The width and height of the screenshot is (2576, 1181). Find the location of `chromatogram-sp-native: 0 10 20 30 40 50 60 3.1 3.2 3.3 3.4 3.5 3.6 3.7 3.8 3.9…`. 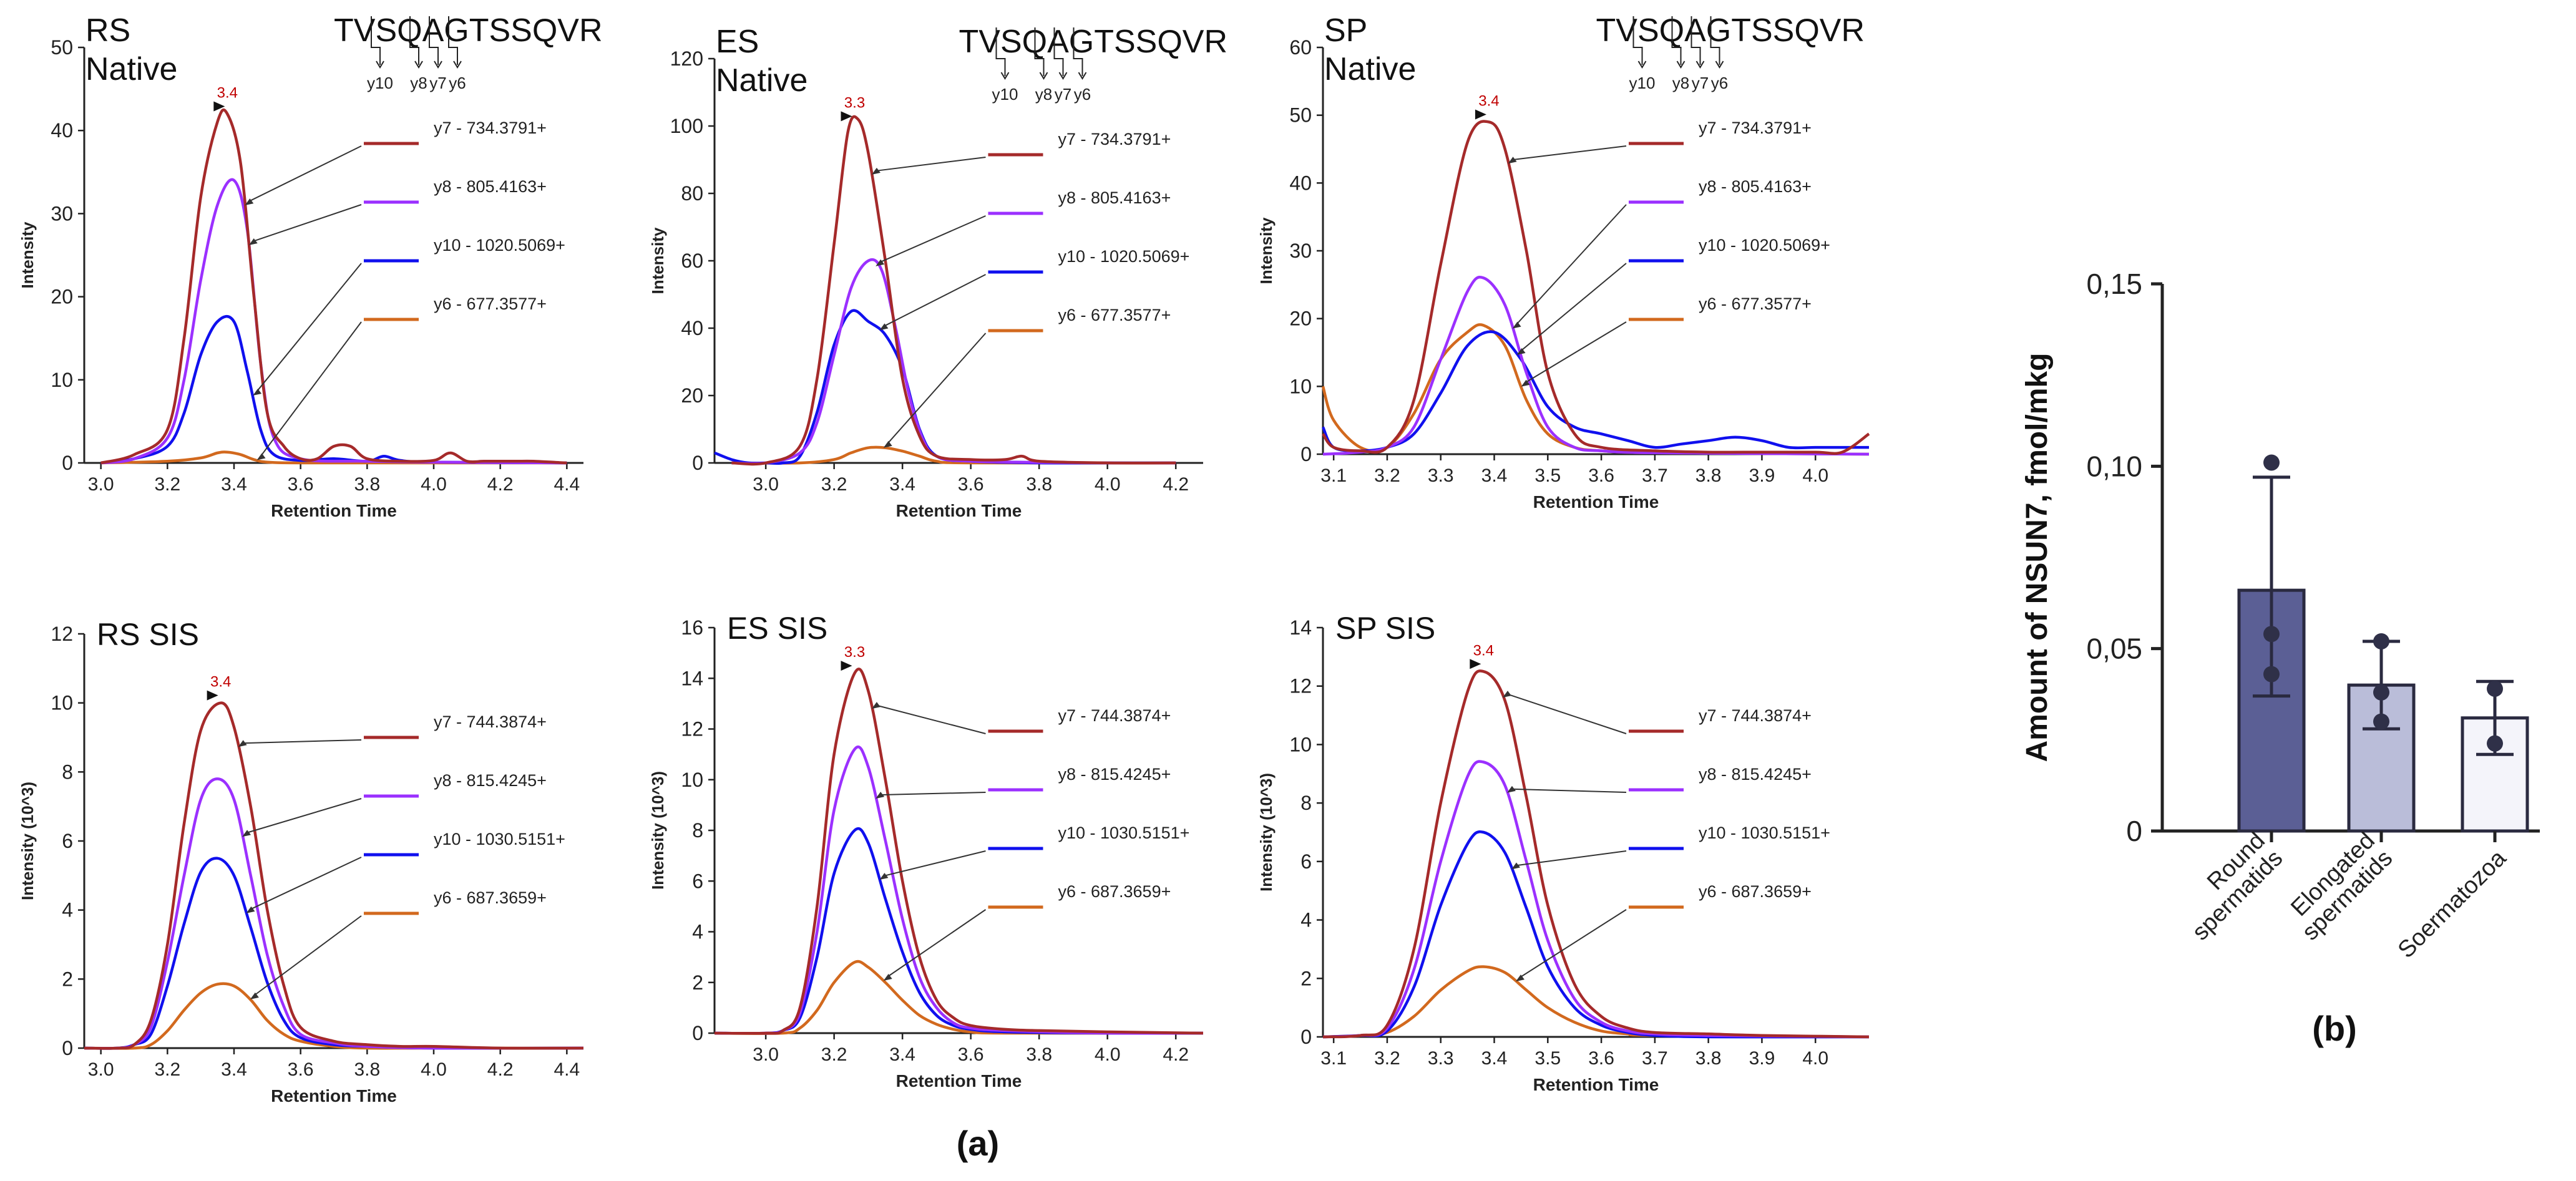

chromatogram-sp-native: 0 10 20 30 40 50 60 3.1 3.2 3.3 3.4 3.5 3.6 3.7 3.8 3.9… is located at coordinates (1563, 262).